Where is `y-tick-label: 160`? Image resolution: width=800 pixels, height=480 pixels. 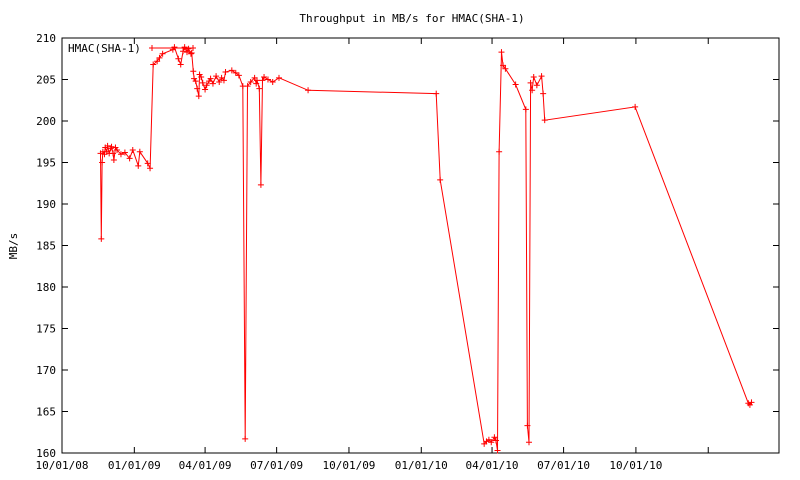 y-tick-label: 160 is located at coordinates (46, 453).